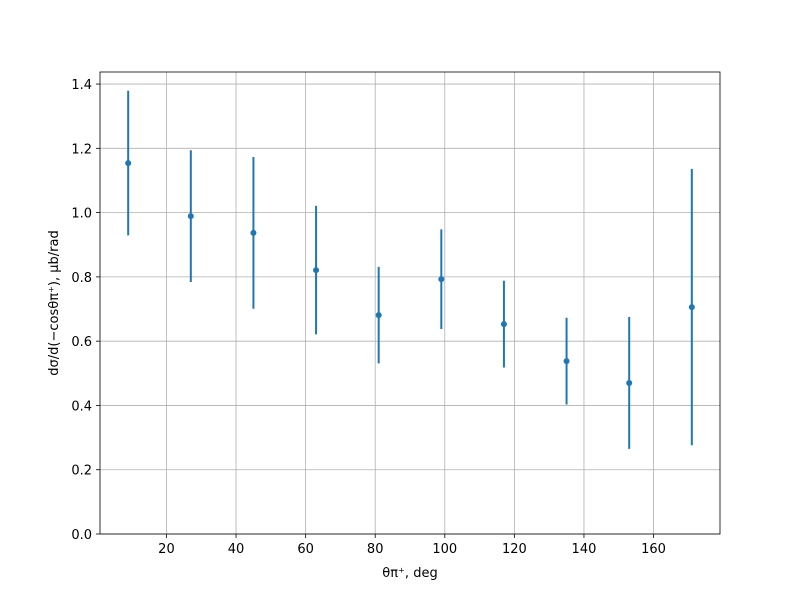 This screenshot has height=604, width=800. I want to click on x-tick-label: 120, so click(514, 549).